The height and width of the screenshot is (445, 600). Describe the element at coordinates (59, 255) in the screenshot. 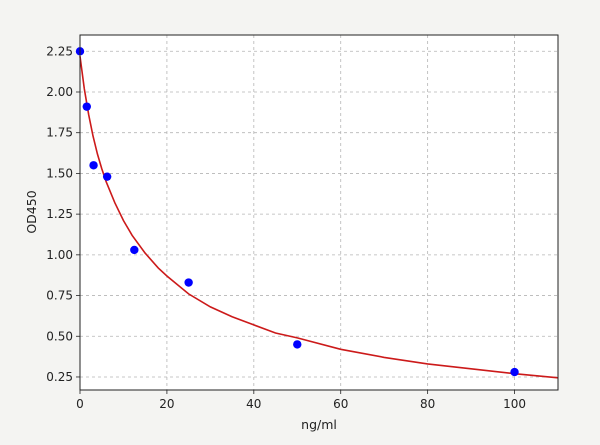

I see `y-tick-label: 1.00` at that location.